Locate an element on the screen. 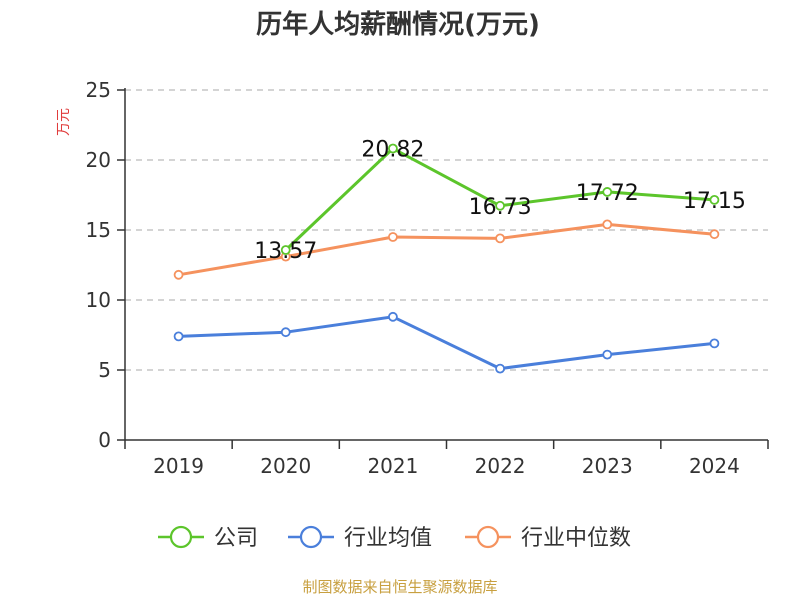 This screenshot has width=800, height=600. y-tick-label: 5 is located at coordinates (104, 370).